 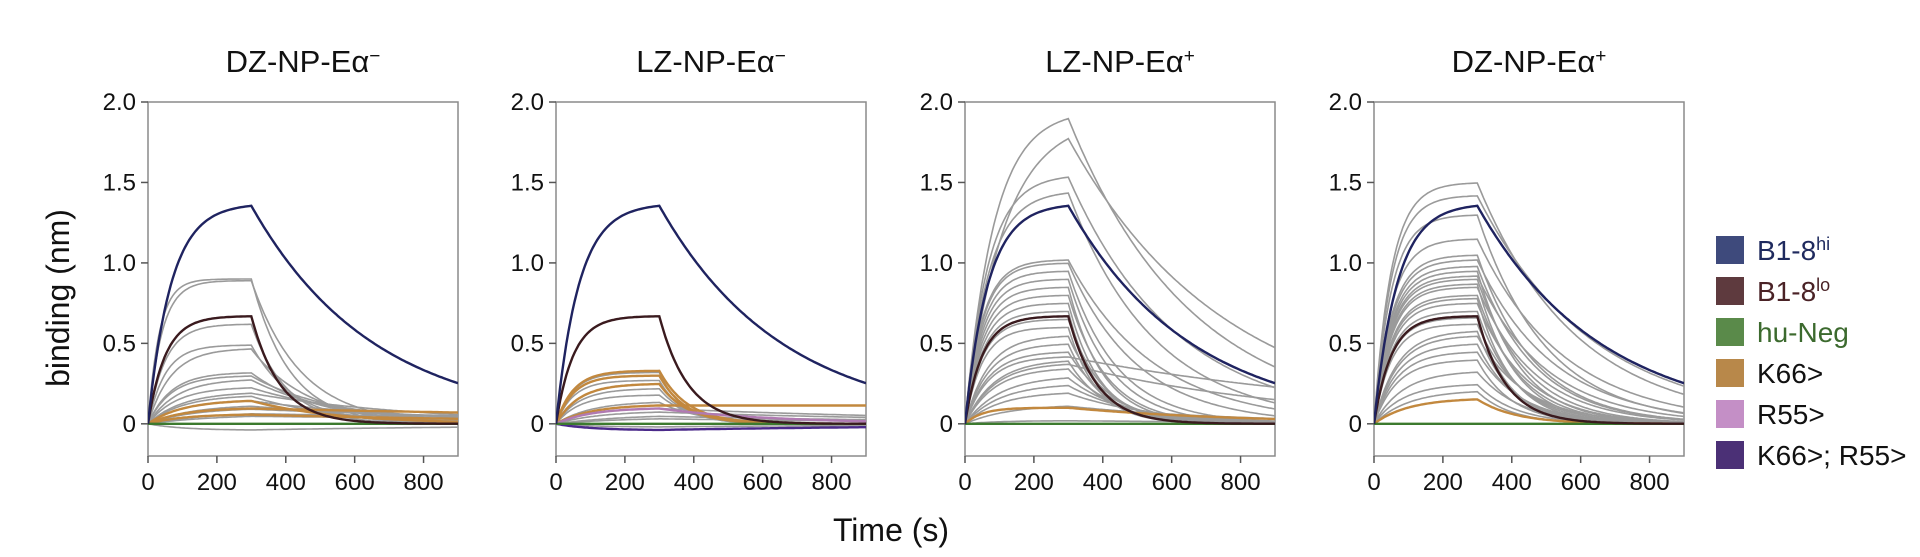 I want to click on legend-label: K66>, so click(x=1790, y=373).